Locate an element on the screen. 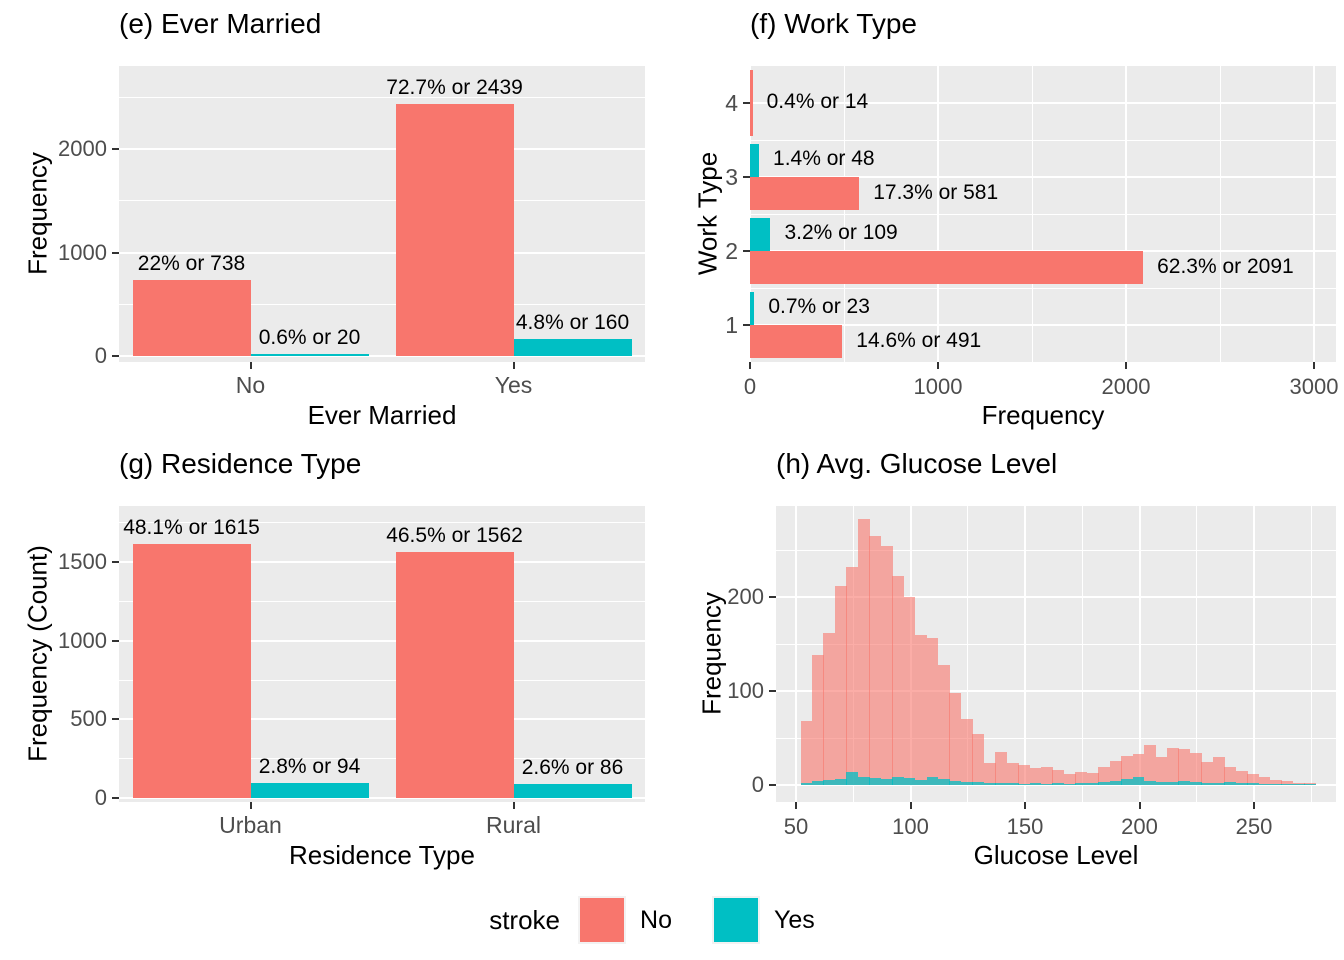  y-tick-label: 3 is located at coordinates (731, 177).